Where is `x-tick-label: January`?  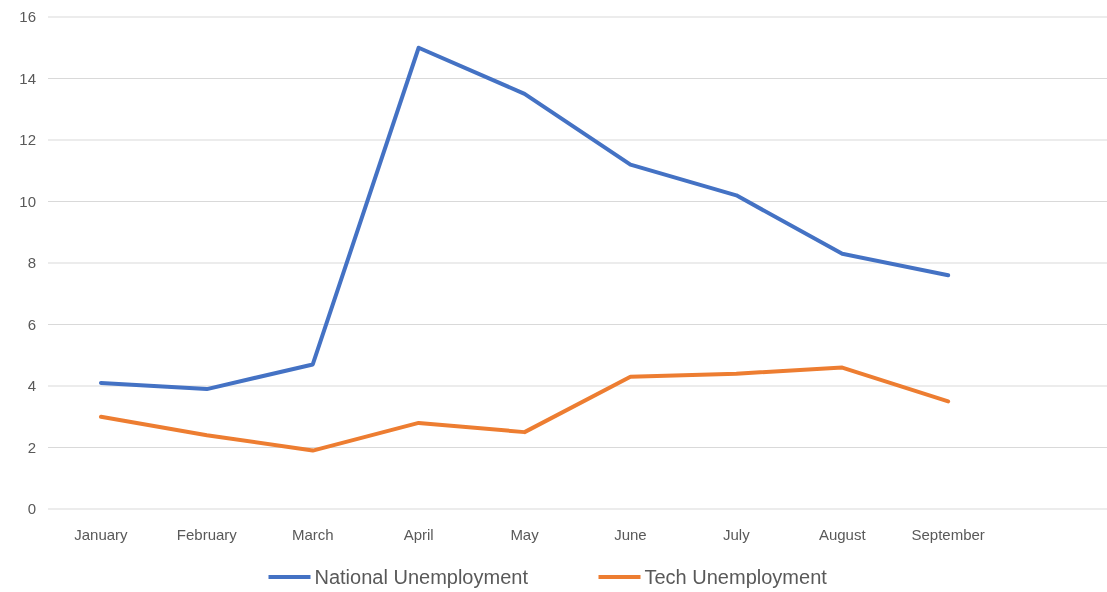
x-tick-label: January is located at coordinates (101, 534).